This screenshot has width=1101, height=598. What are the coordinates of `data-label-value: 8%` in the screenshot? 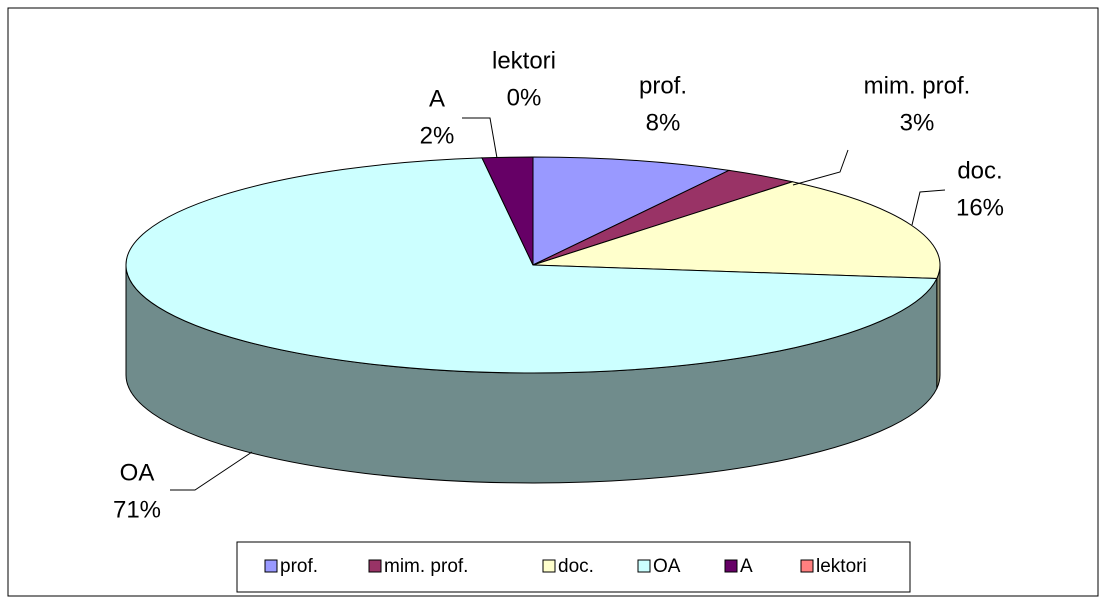 It's located at (663, 122).